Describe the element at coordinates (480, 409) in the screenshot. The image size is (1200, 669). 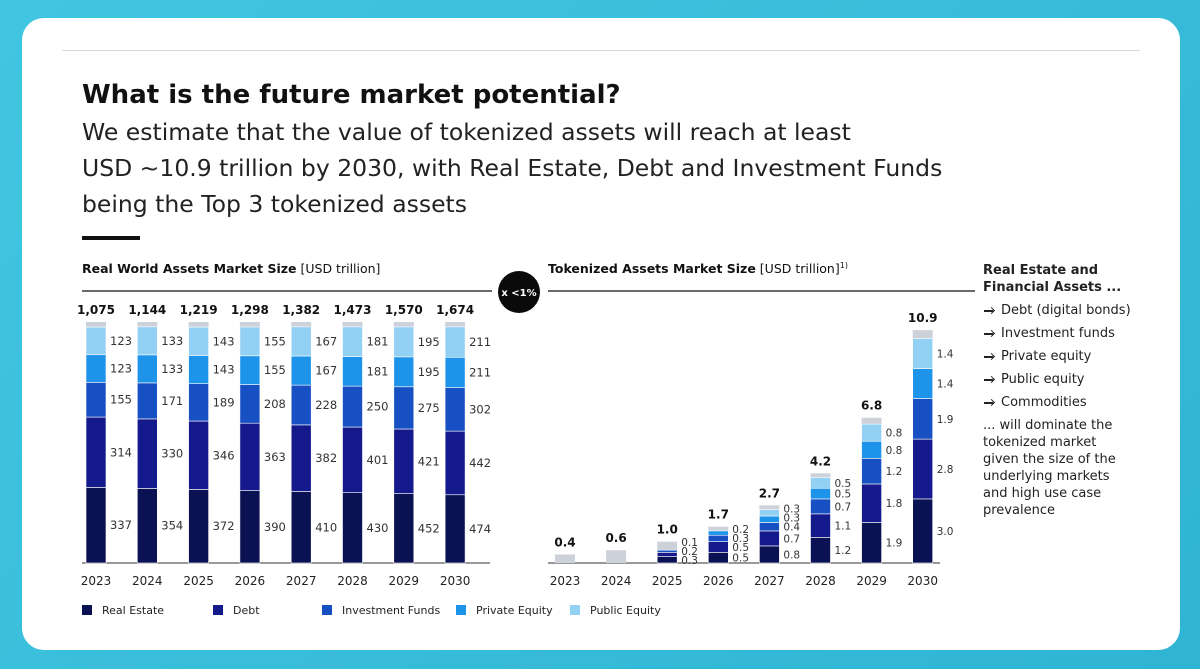
I see `segment-label: 302` at that location.